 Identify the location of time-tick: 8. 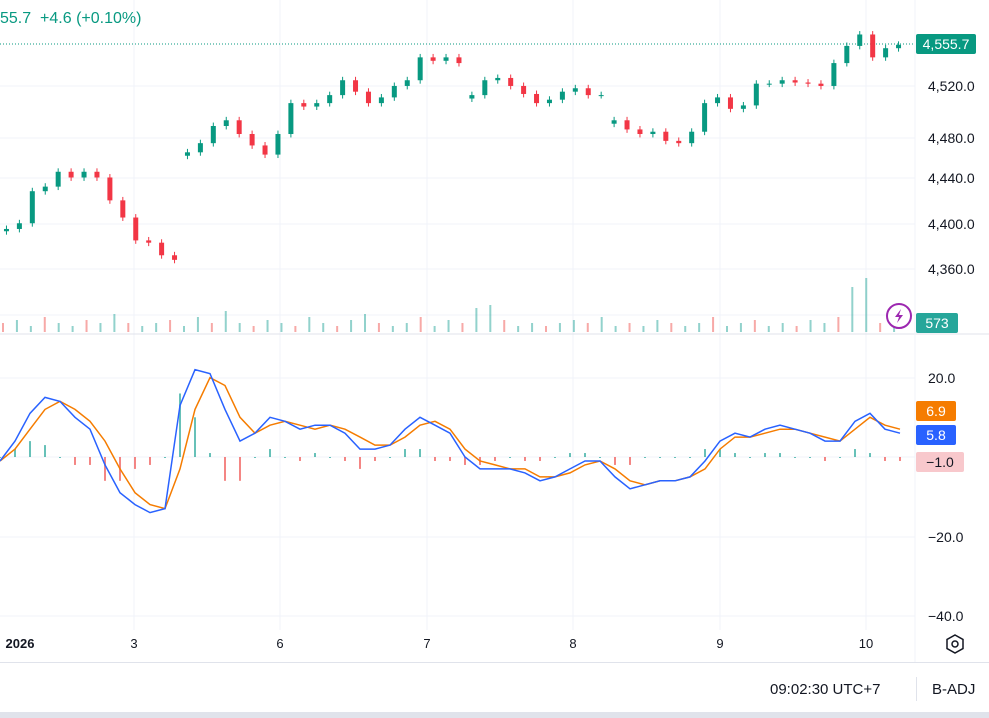
(573, 643).